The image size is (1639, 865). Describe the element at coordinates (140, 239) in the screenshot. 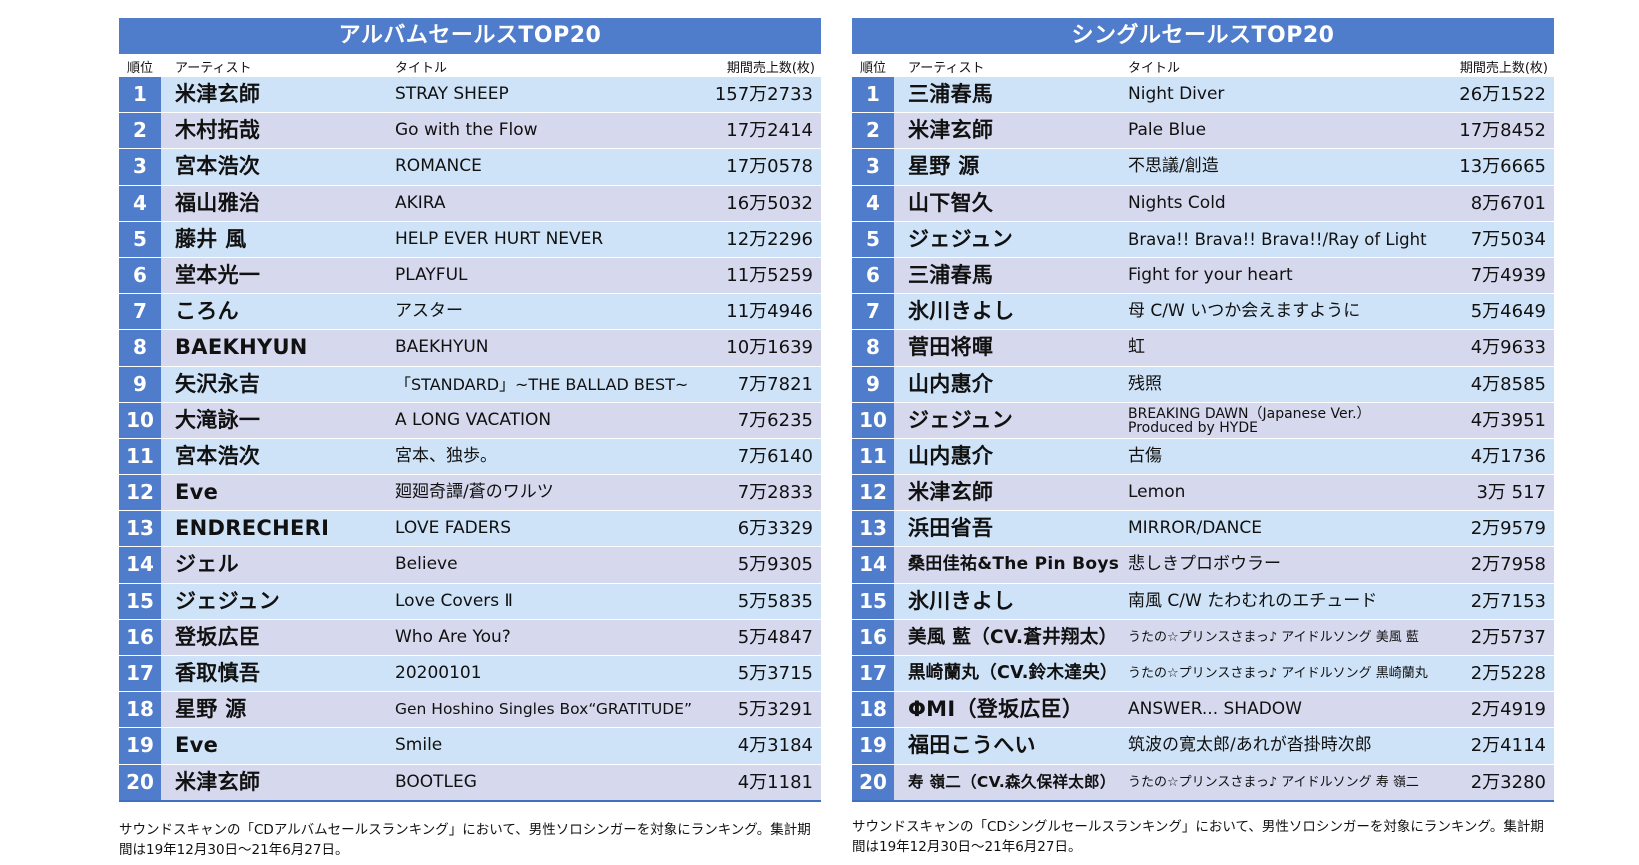

I see `rank-cell: 5` at that location.